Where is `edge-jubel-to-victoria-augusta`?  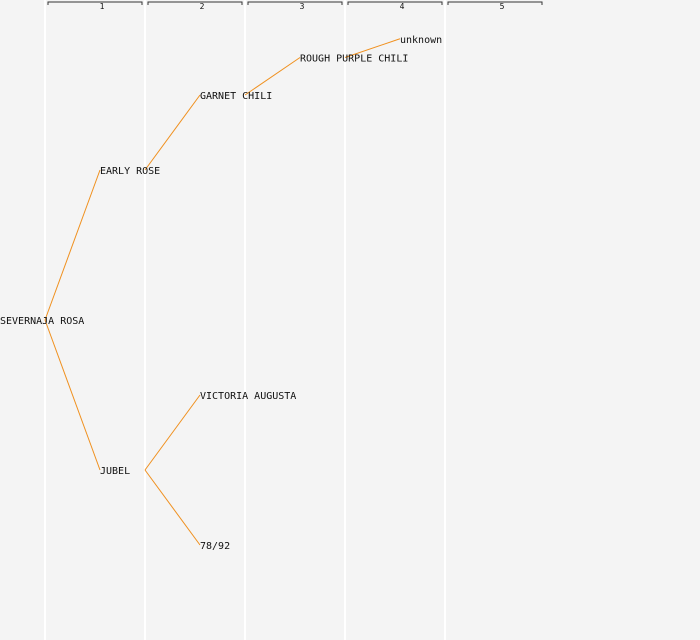 edge-jubel-to-victoria-augusta is located at coordinates (172, 432).